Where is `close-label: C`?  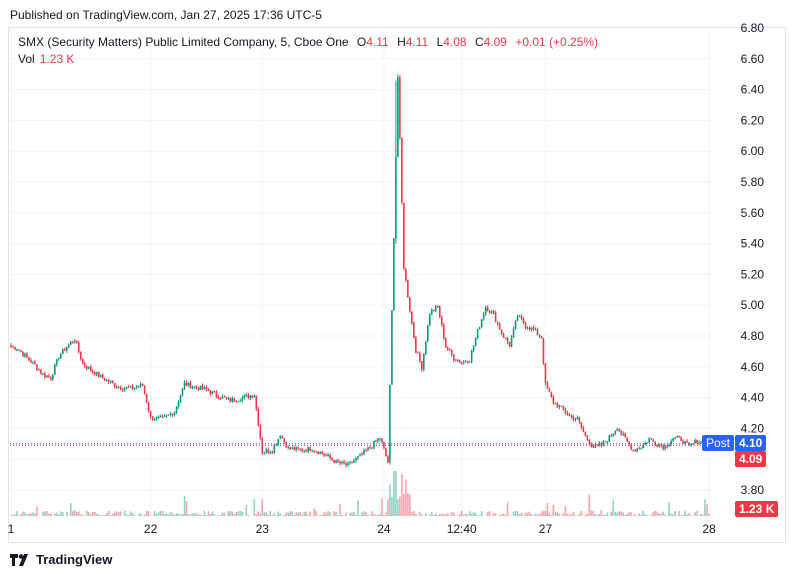
close-label: C is located at coordinates (479, 42).